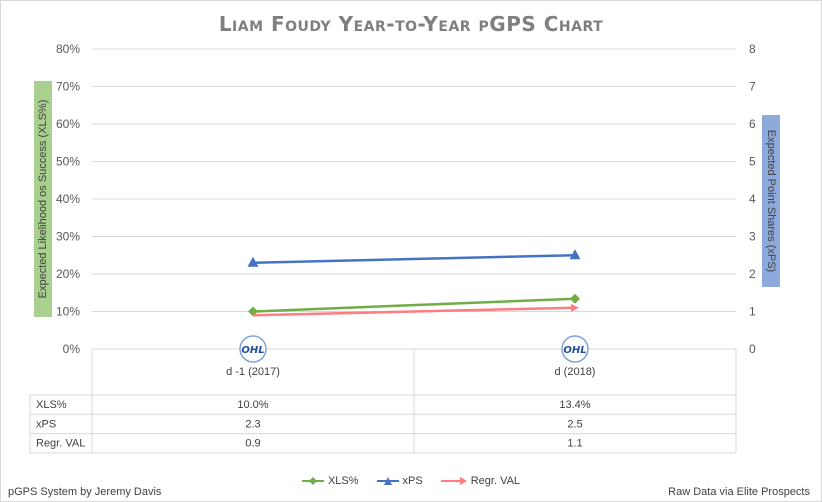  I want to click on y-right-axis-label: Expected Point Shares (xPS), so click(771, 201).